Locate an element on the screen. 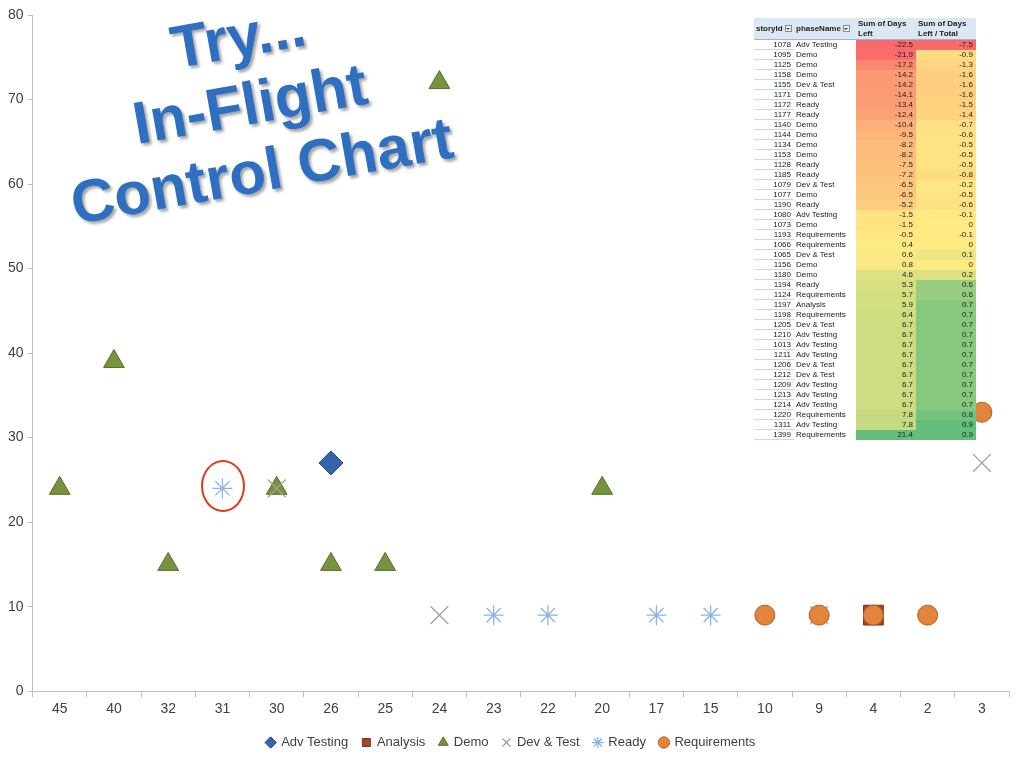  data-label: -14.2 is located at coordinates (886, 75).